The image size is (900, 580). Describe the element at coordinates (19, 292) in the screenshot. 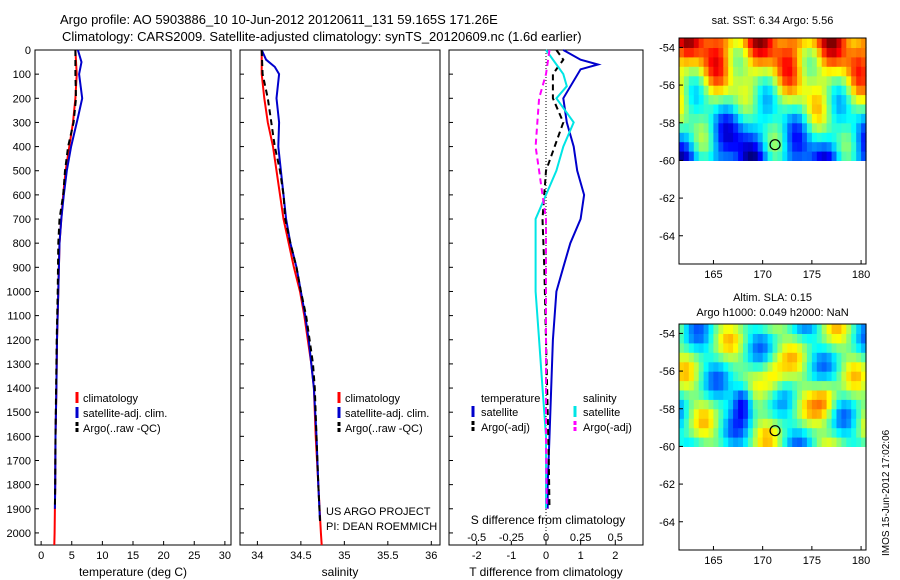

I see `y-tick-label: 1000` at that location.